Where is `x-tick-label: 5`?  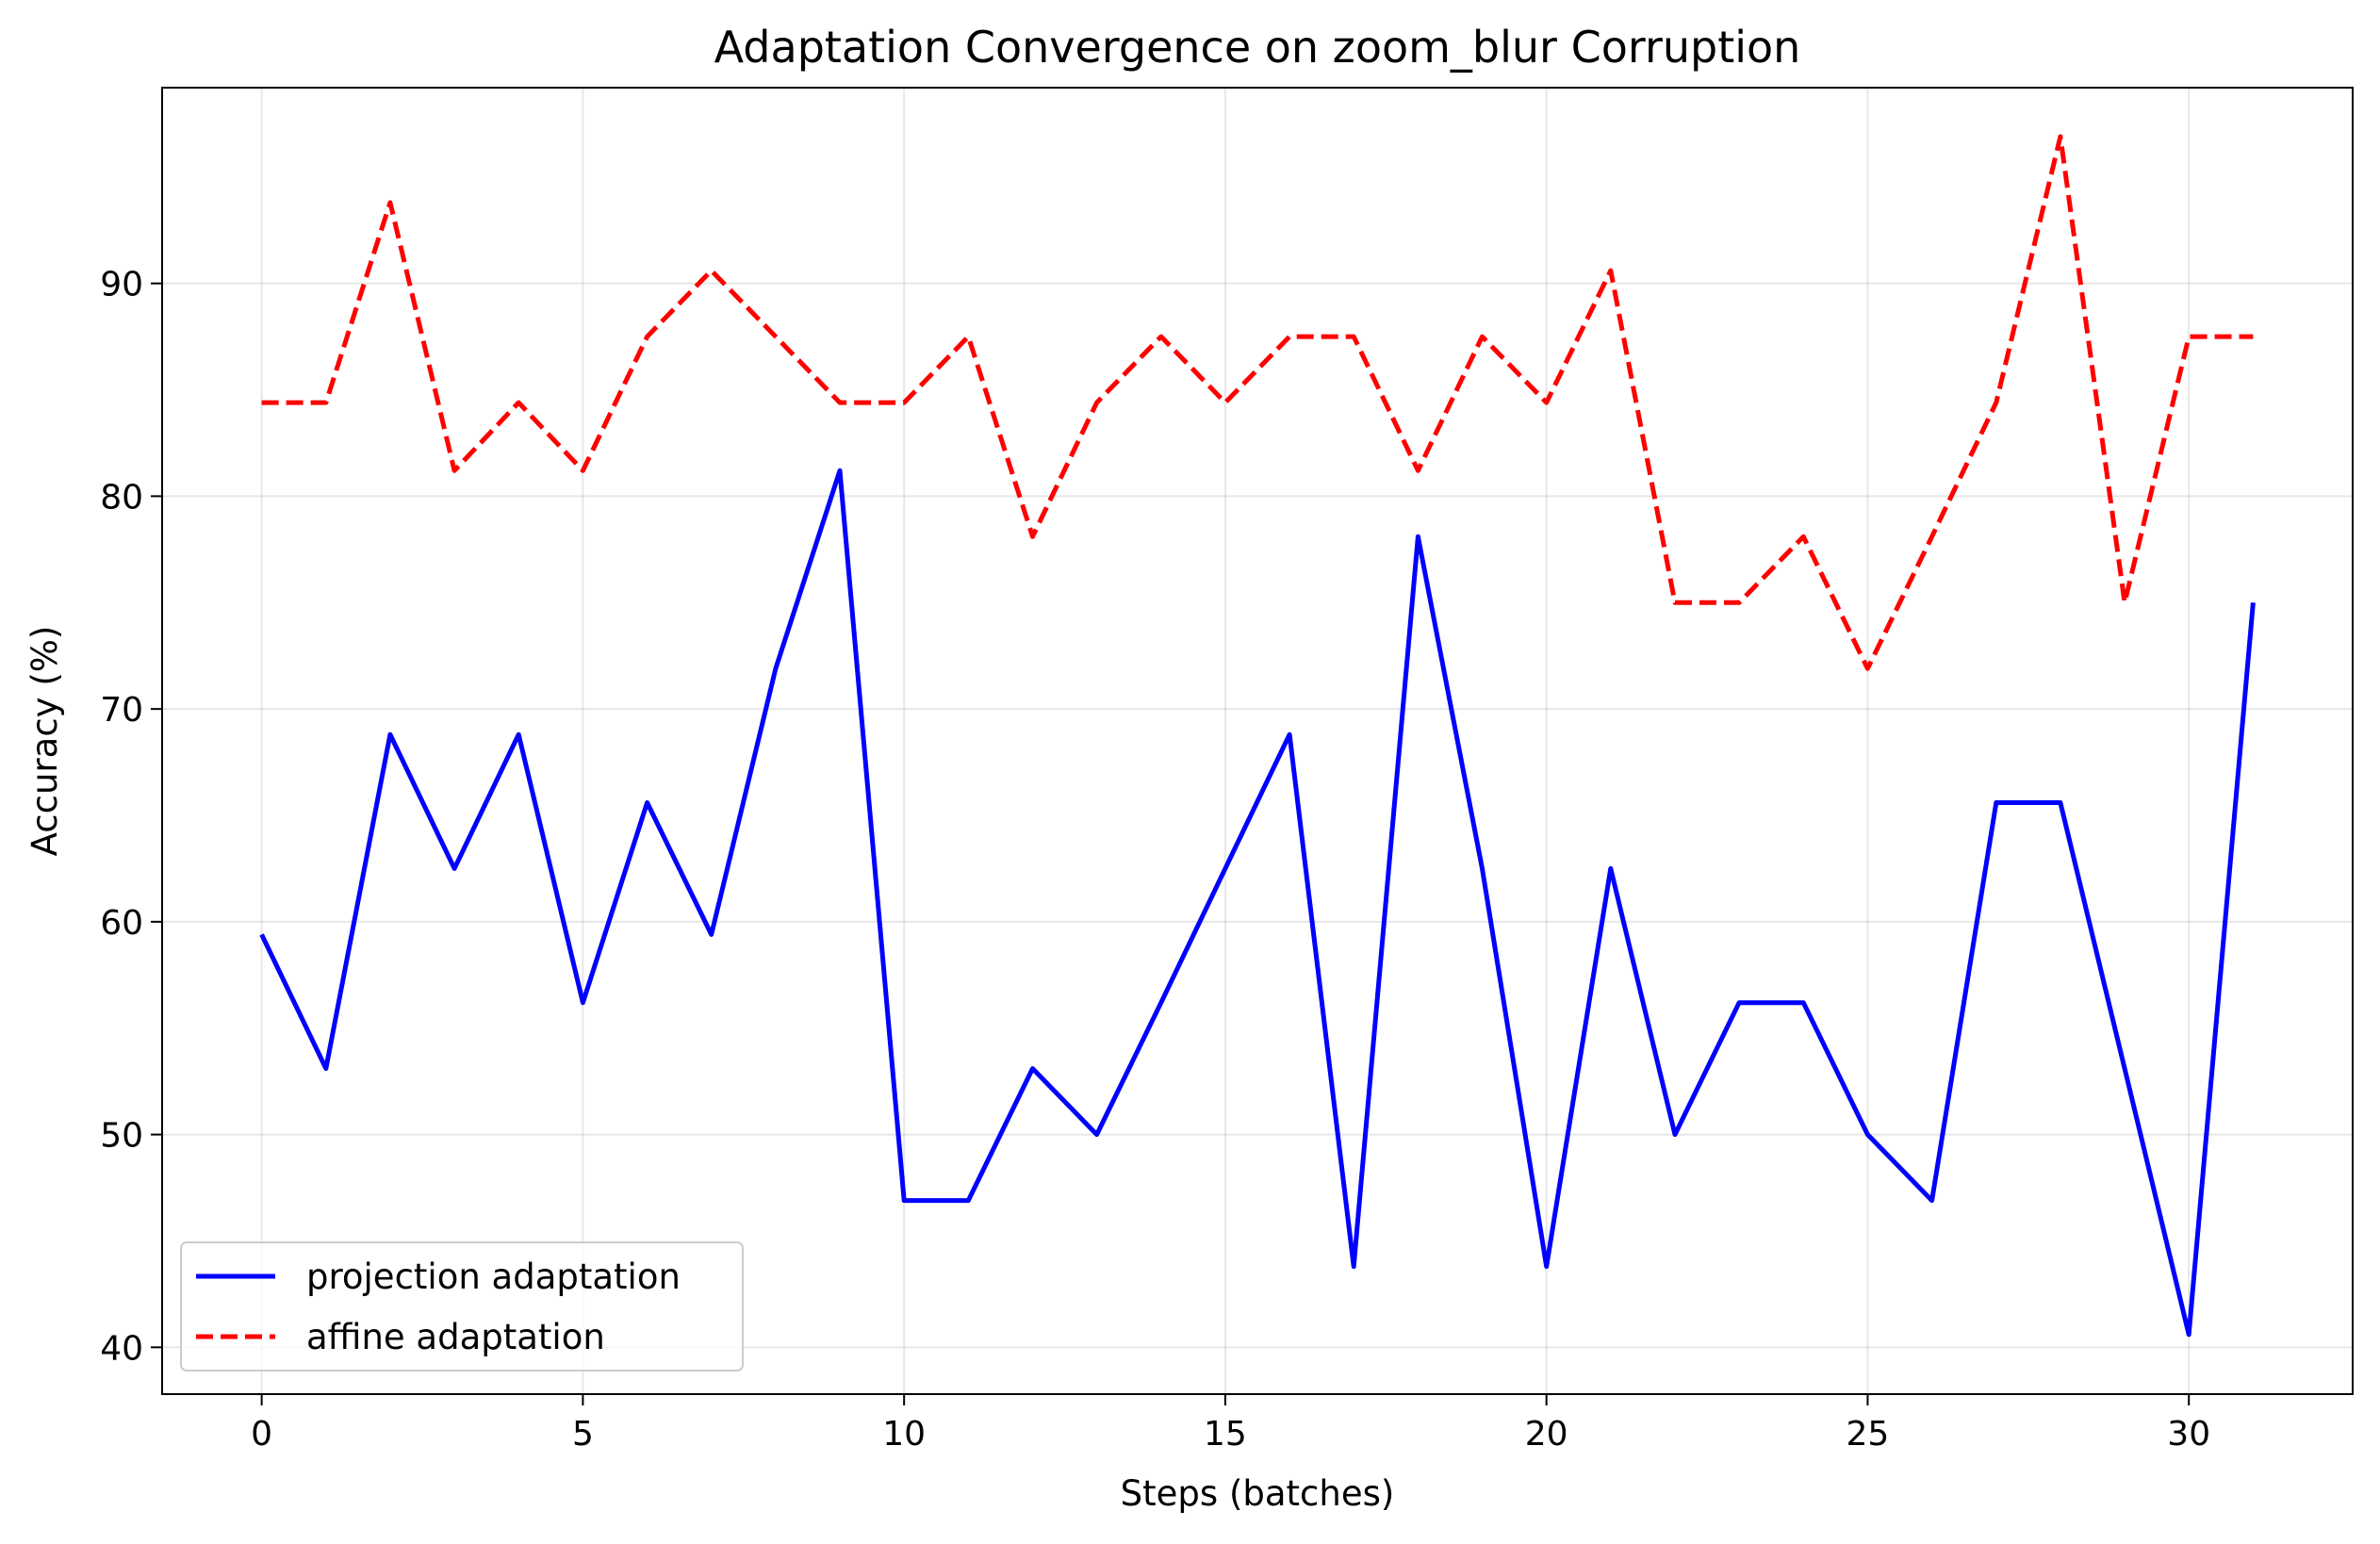 x-tick-label: 5 is located at coordinates (583, 1434).